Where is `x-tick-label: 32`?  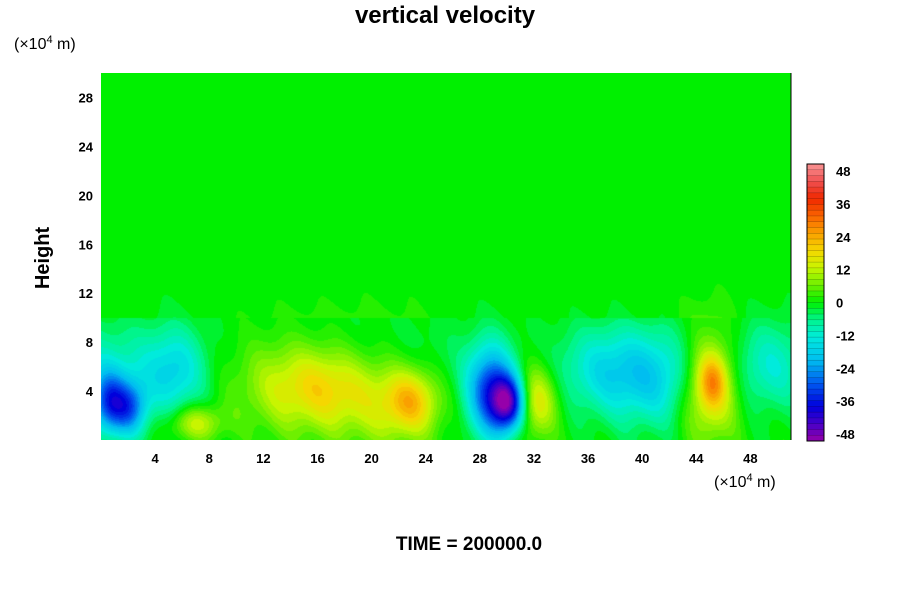
x-tick-label: 32 is located at coordinates (534, 458).